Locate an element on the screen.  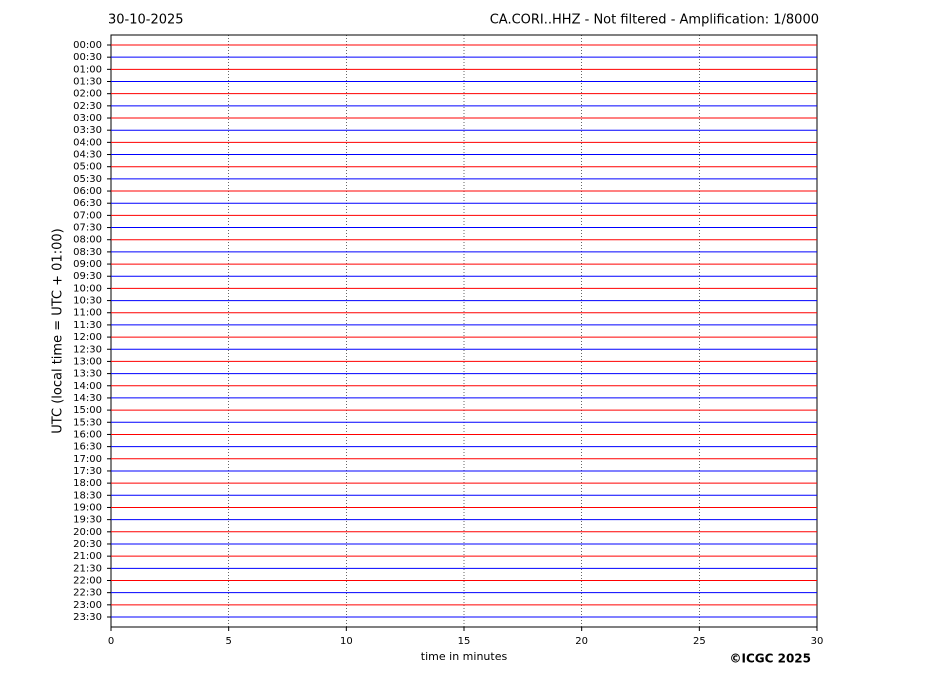
y-tick-label: 13:30 is located at coordinates (87, 374).